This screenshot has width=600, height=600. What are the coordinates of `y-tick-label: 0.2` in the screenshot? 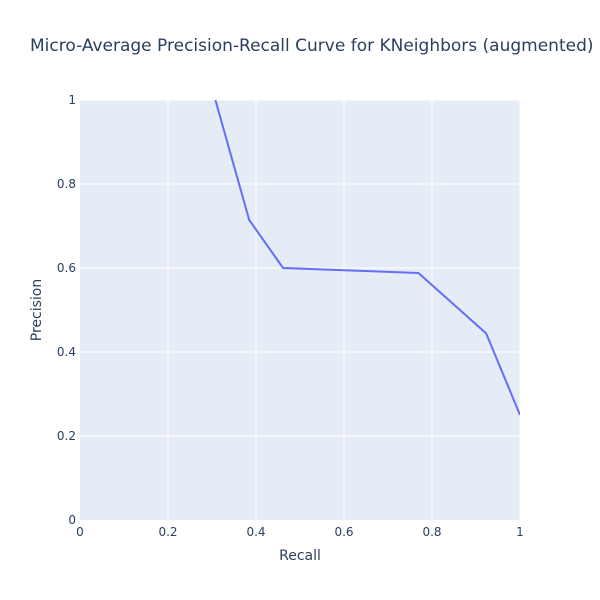 It's located at (66, 436).